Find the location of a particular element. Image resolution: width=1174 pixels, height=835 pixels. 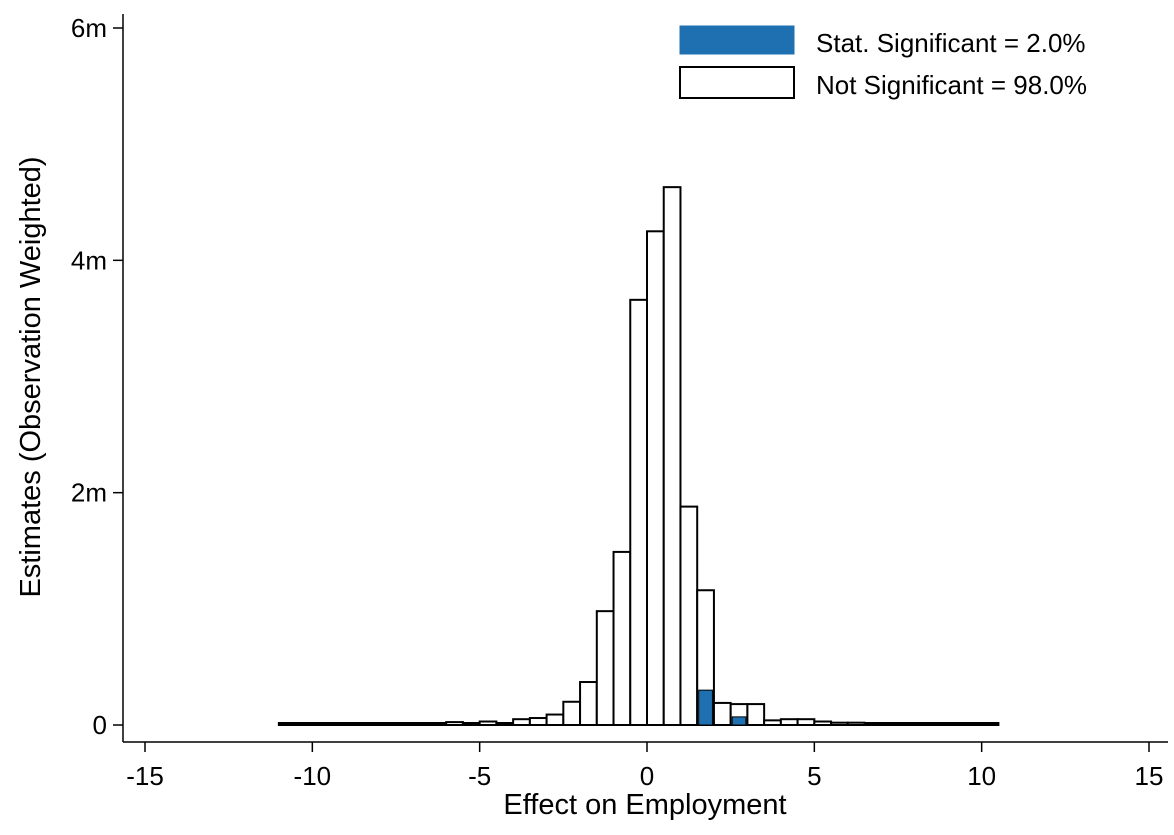

x-tick-label: 5 is located at coordinates (814, 776).